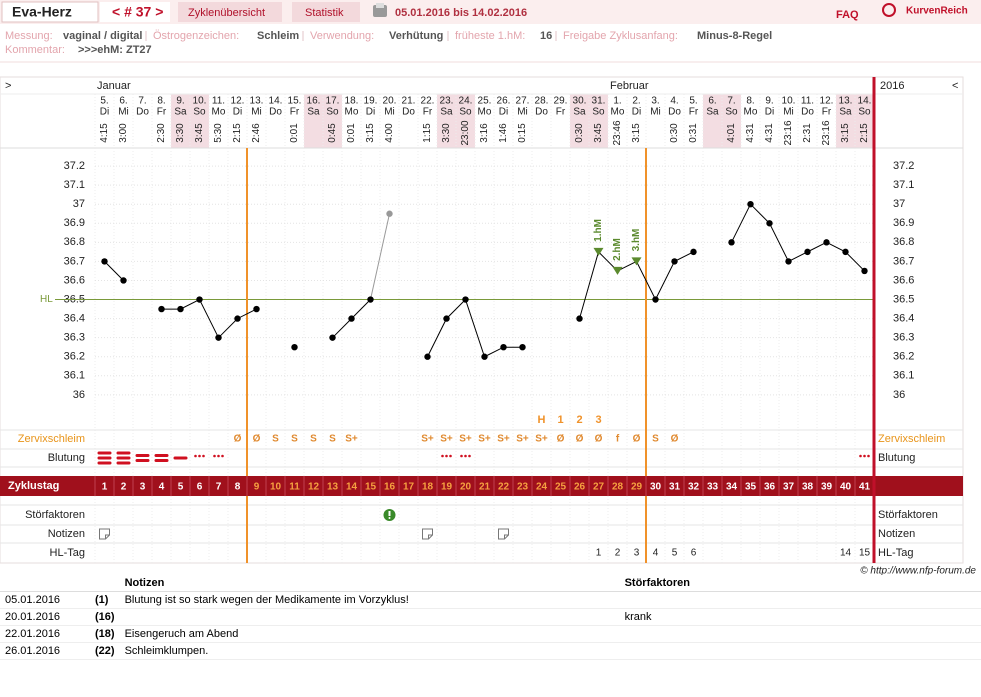 The image size is (981, 697). What do you see at coordinates (295, 101) in the screenshot?
I see `day-label: 15.` at bounding box center [295, 101].